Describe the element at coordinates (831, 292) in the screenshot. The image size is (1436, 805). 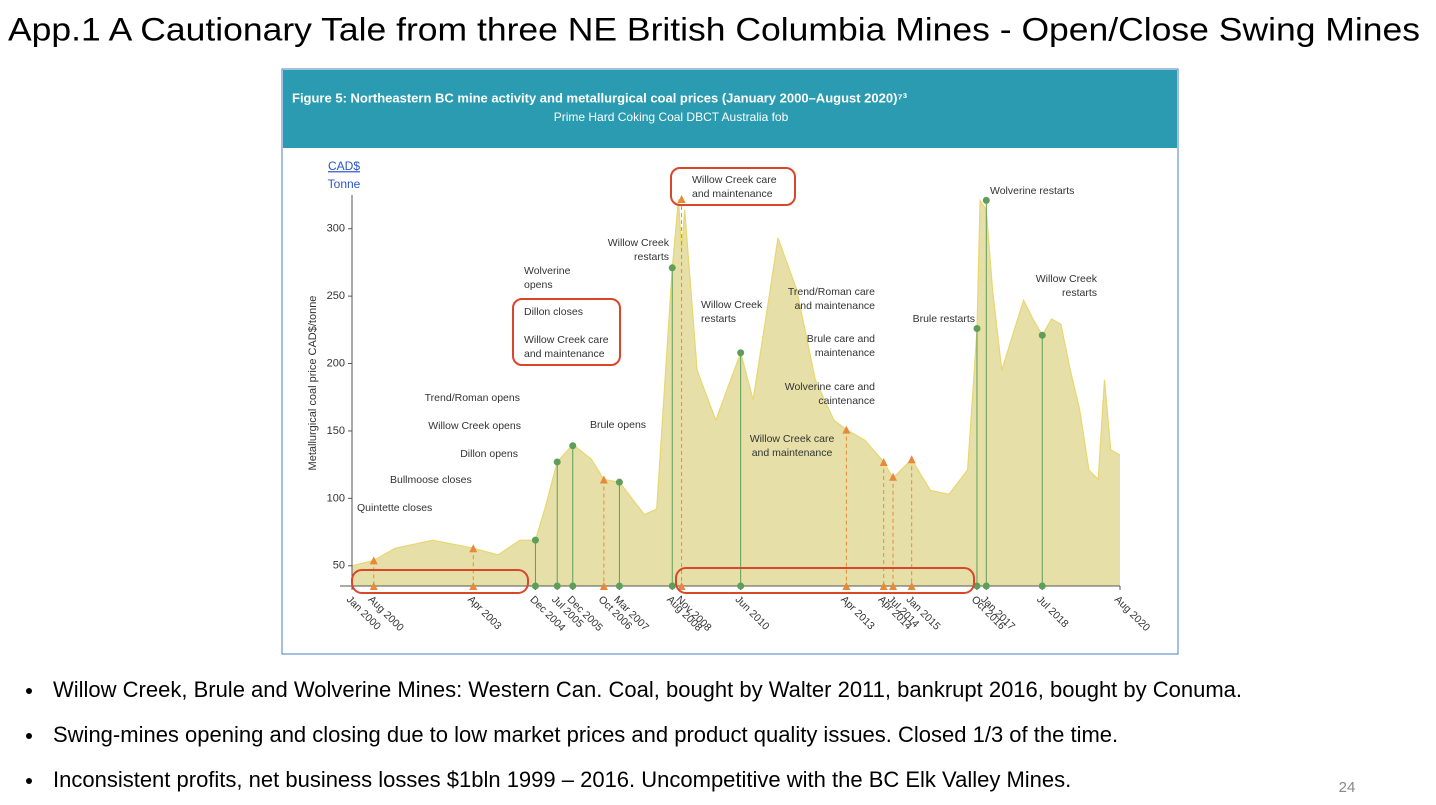
I see `event-label: Trend/Roman care` at that location.